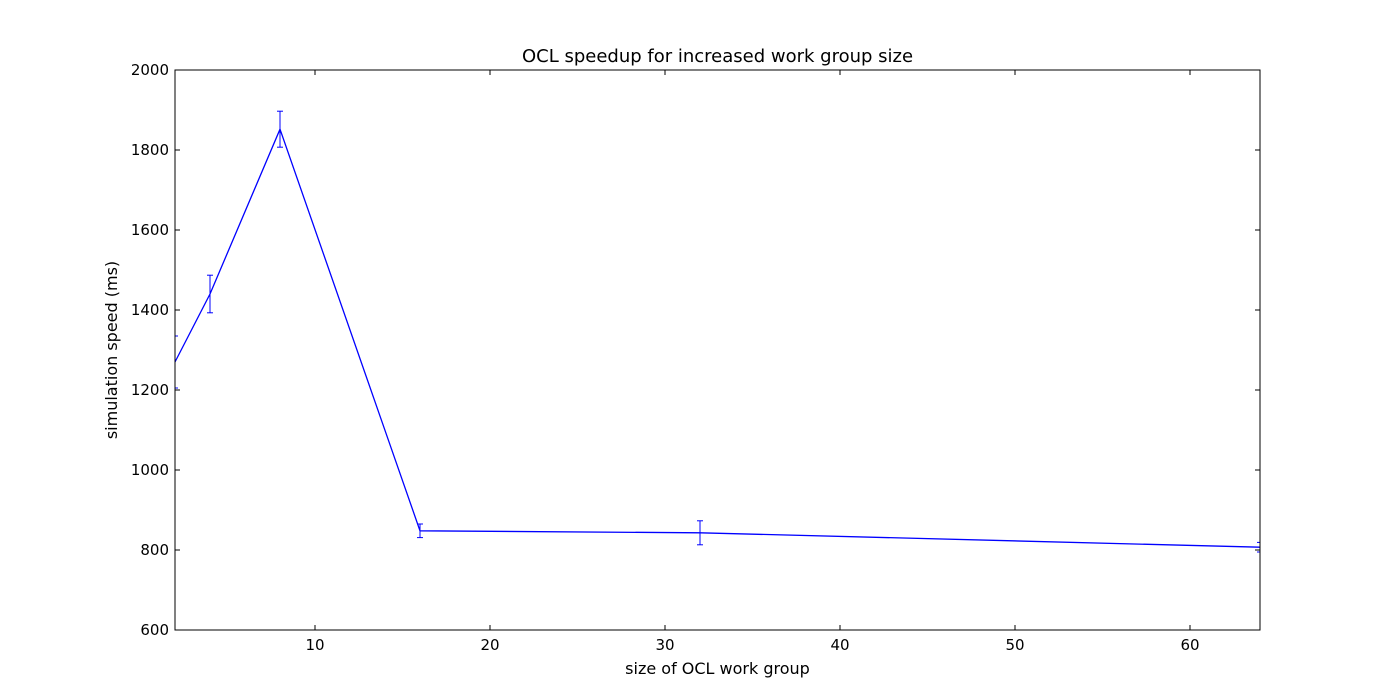  Describe the element at coordinates (1014, 645) in the screenshot. I see `x-tick-label: 50` at that location.